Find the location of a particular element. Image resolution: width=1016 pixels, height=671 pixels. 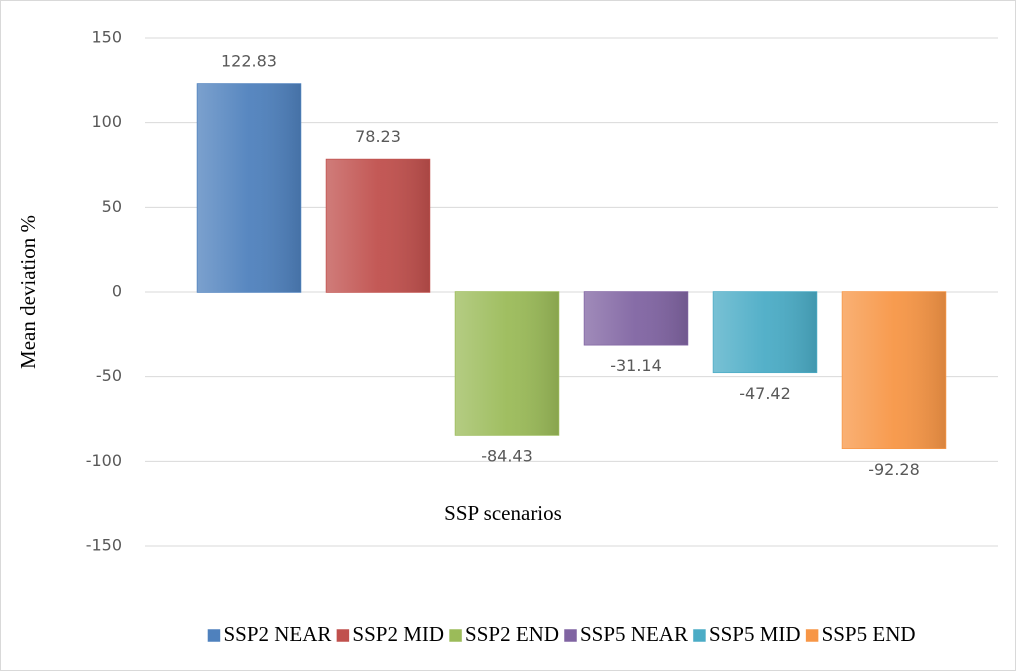

y-tick-label: 100 is located at coordinates (106, 121).